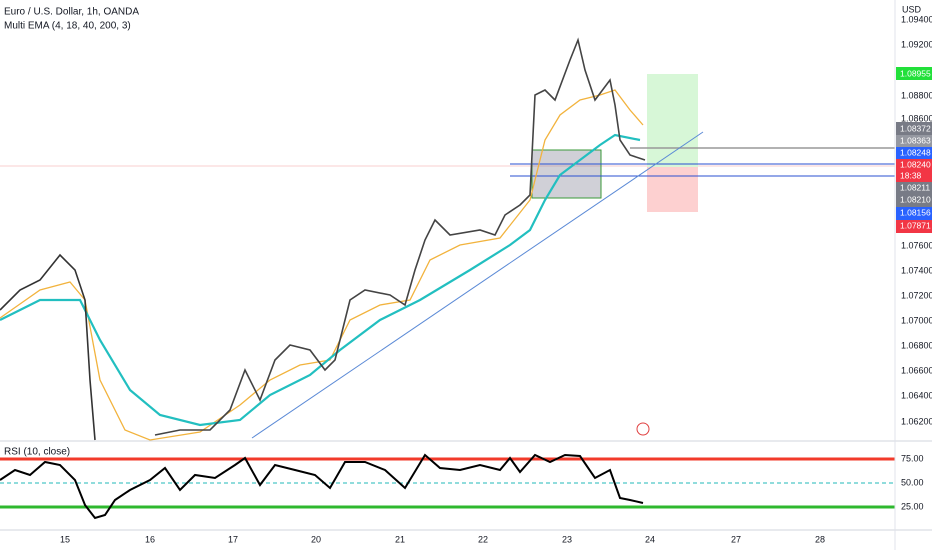 The image size is (932, 550). I want to click on event-icon, so click(643, 429).